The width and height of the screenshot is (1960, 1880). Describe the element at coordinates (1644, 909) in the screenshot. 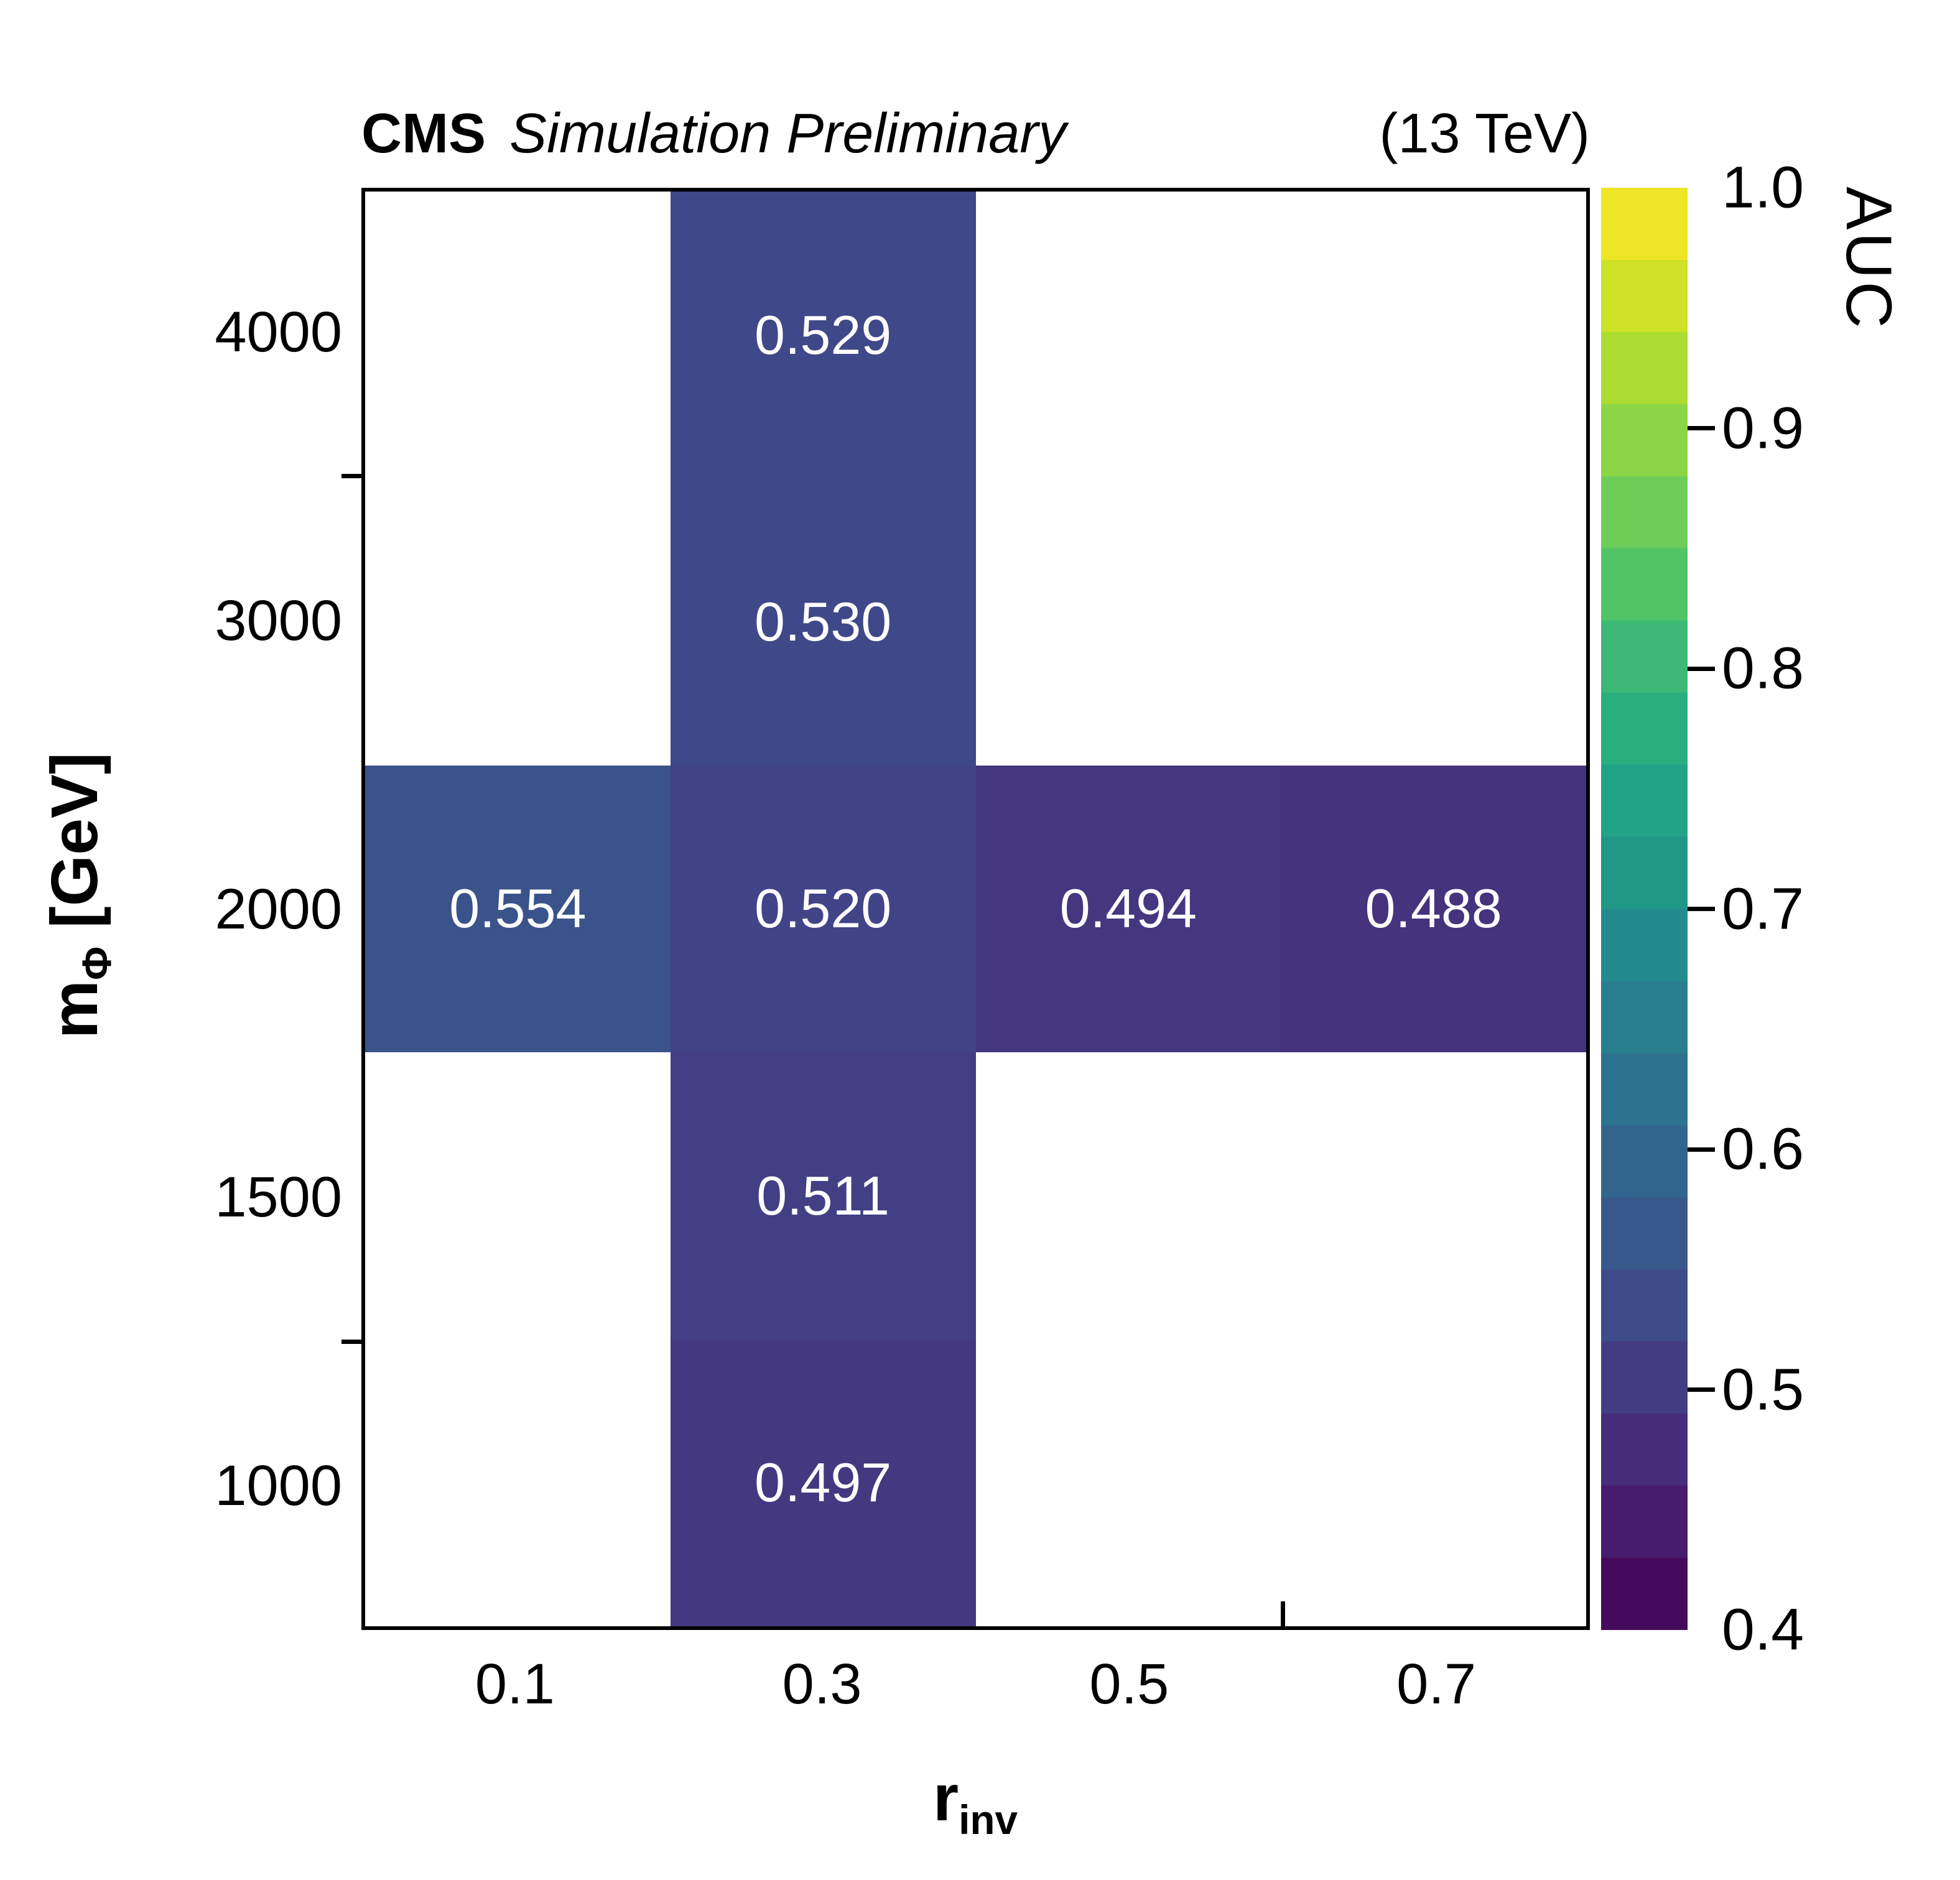

I see `colorbar-gradient` at that location.